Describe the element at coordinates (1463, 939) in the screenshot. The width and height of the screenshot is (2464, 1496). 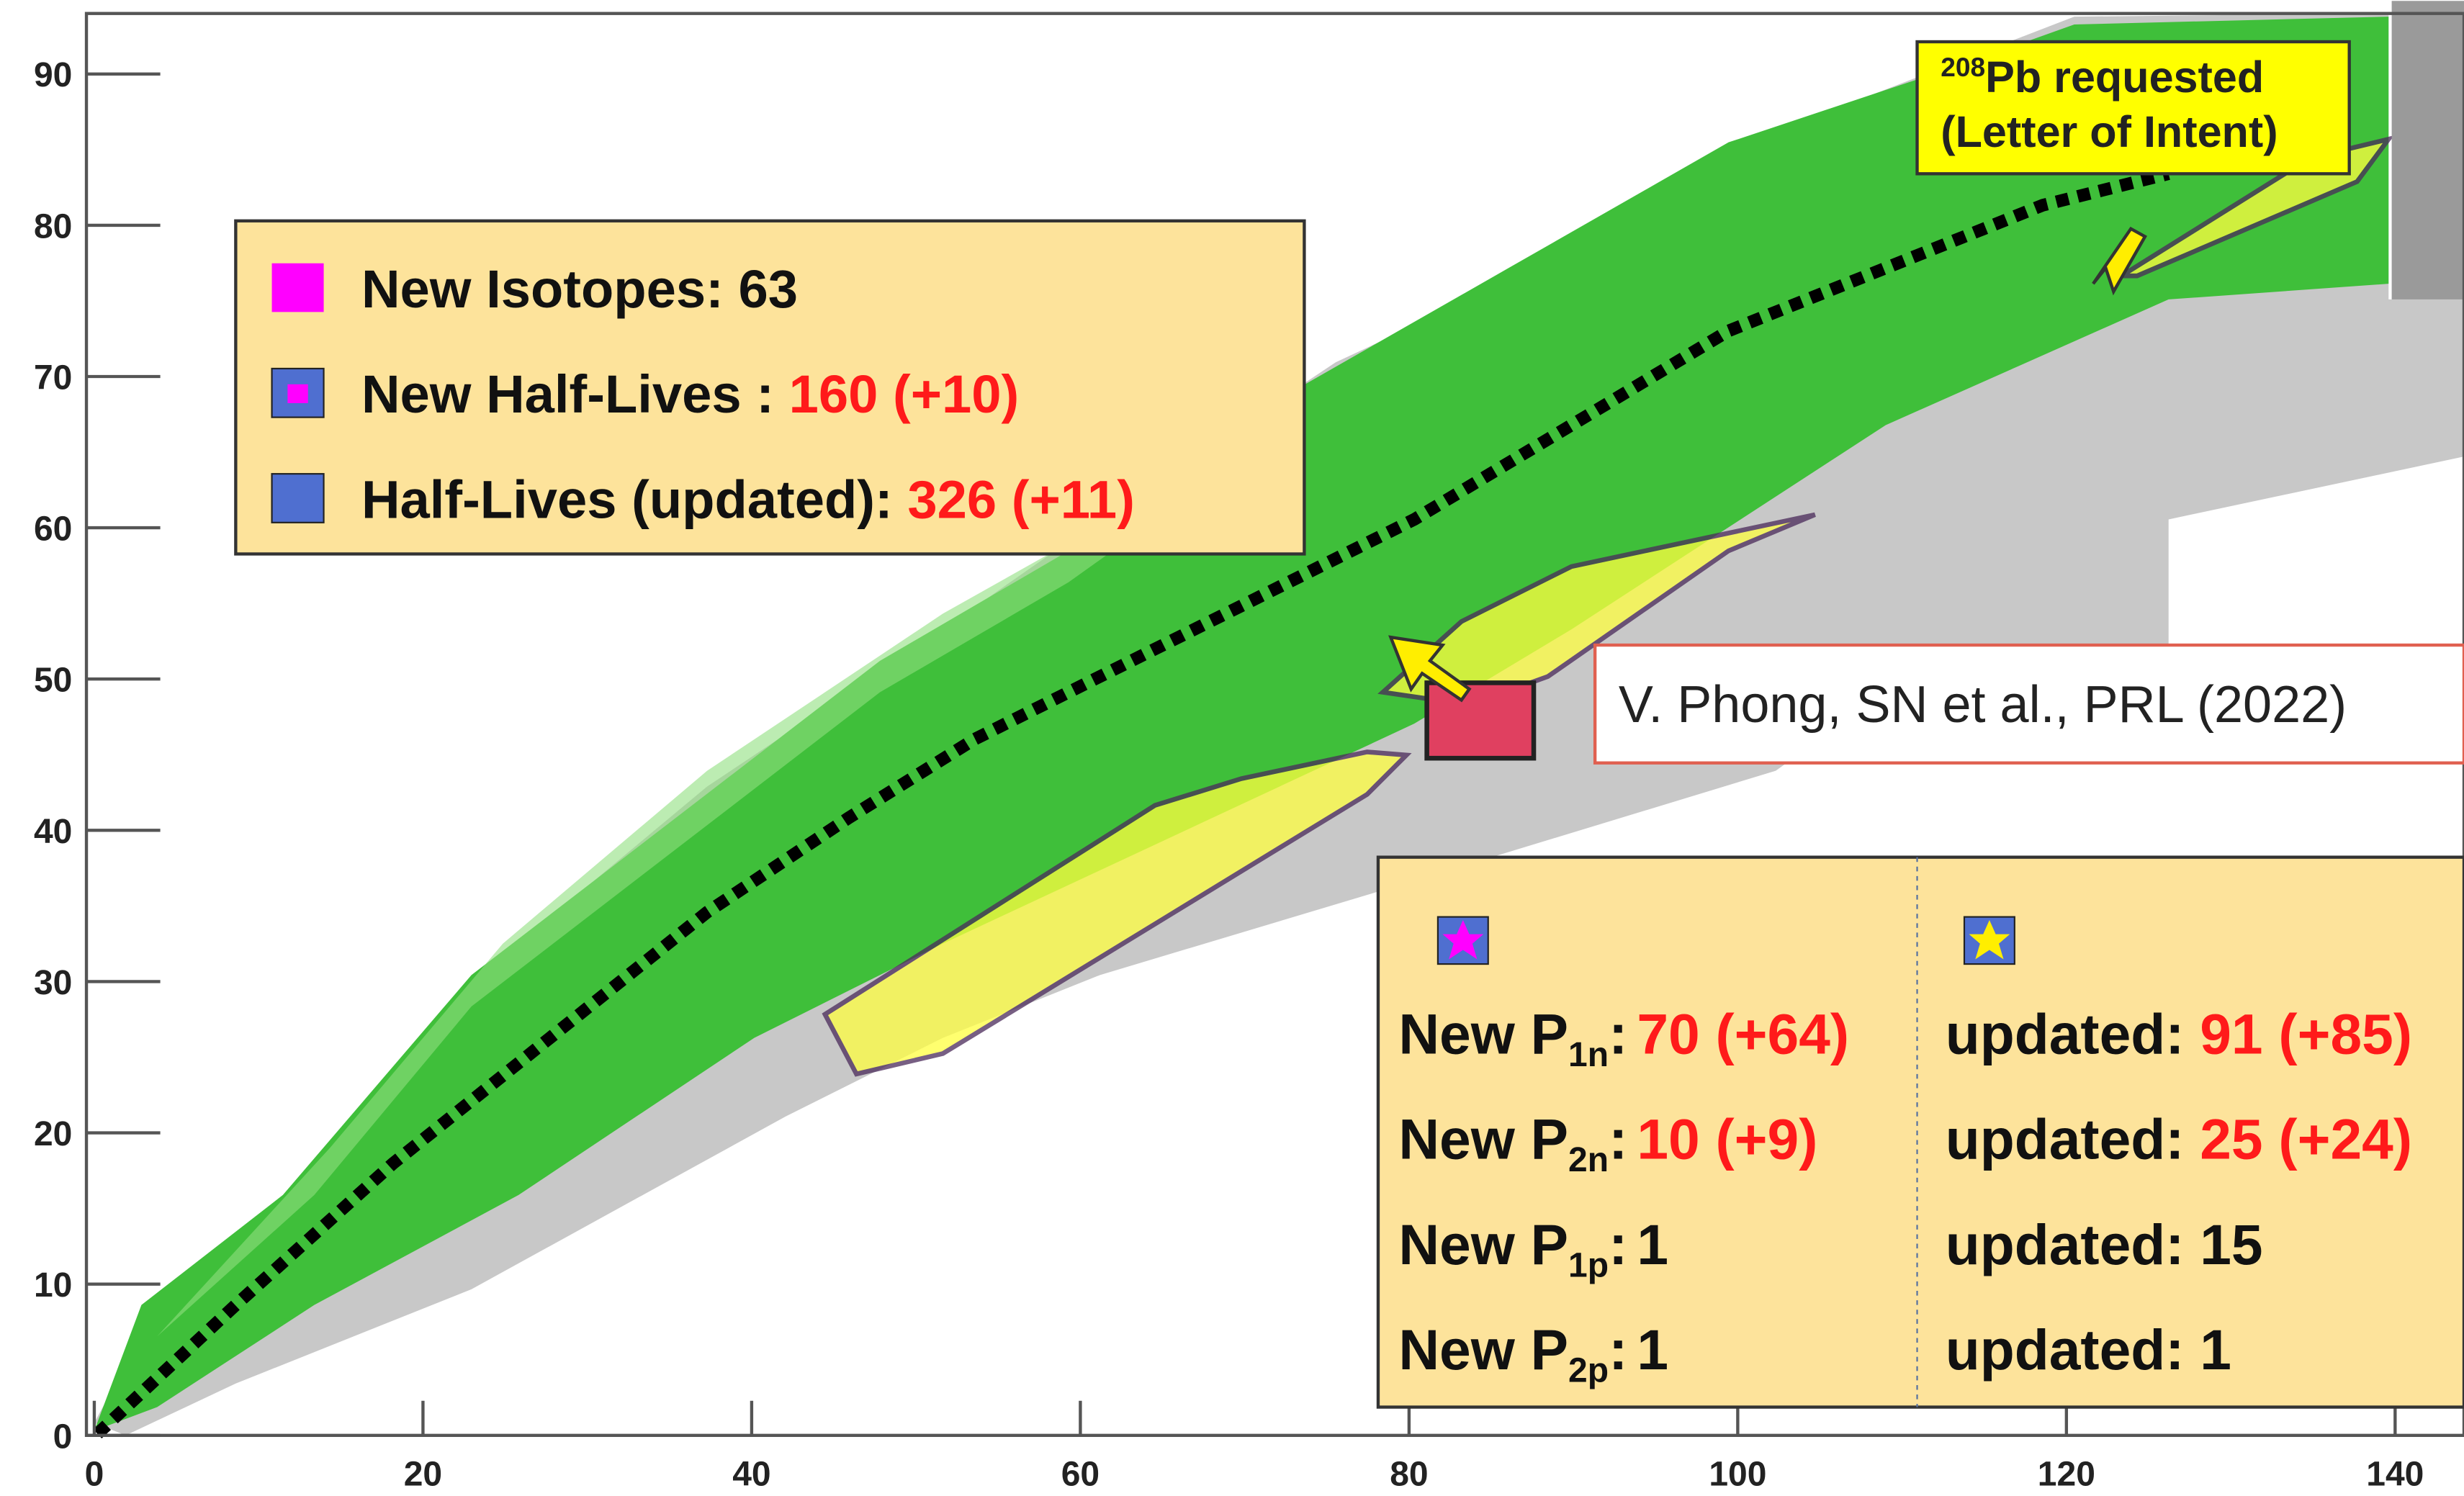
I see `new-pn-star` at that location.